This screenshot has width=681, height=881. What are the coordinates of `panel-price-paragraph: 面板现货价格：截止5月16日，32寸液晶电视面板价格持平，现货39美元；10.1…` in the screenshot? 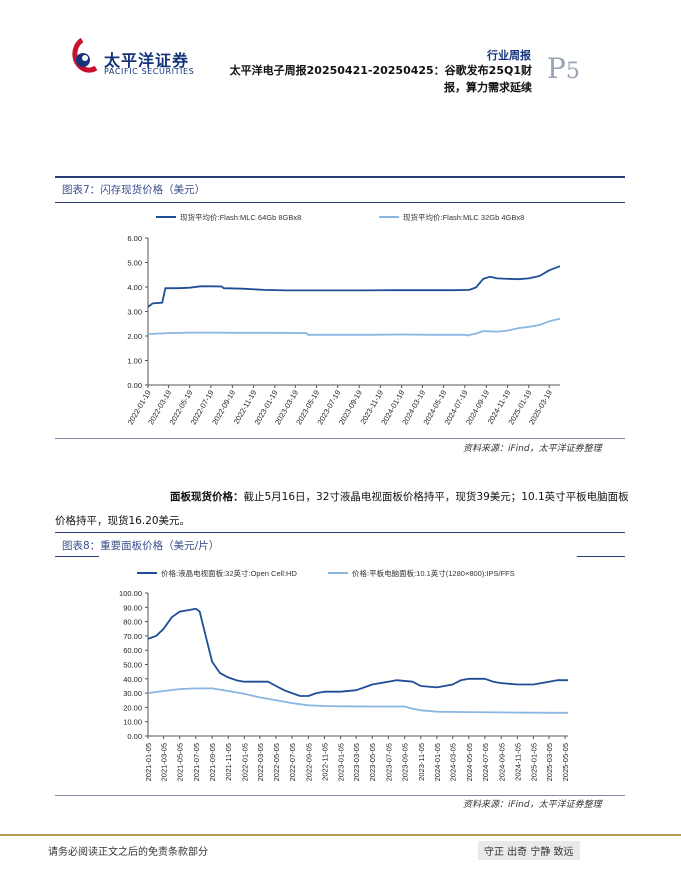 It's located at (344, 509).